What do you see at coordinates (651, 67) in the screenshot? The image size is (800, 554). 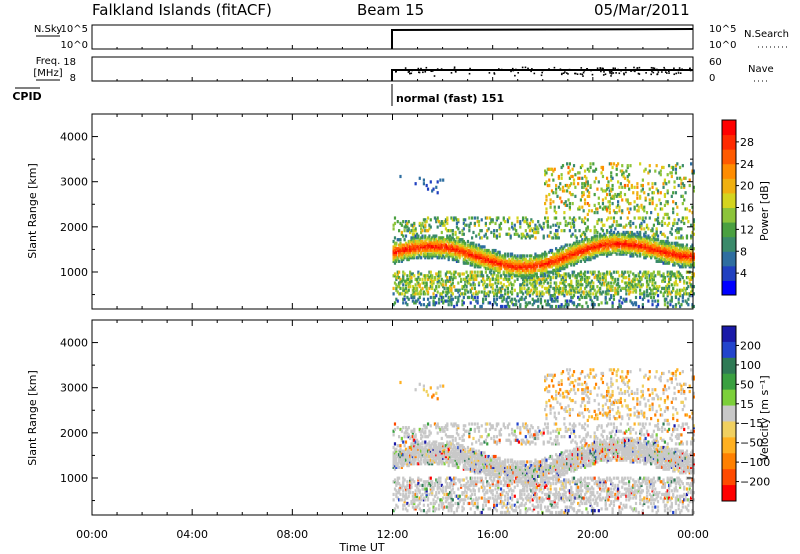 I see `nave-point` at bounding box center [651, 67].